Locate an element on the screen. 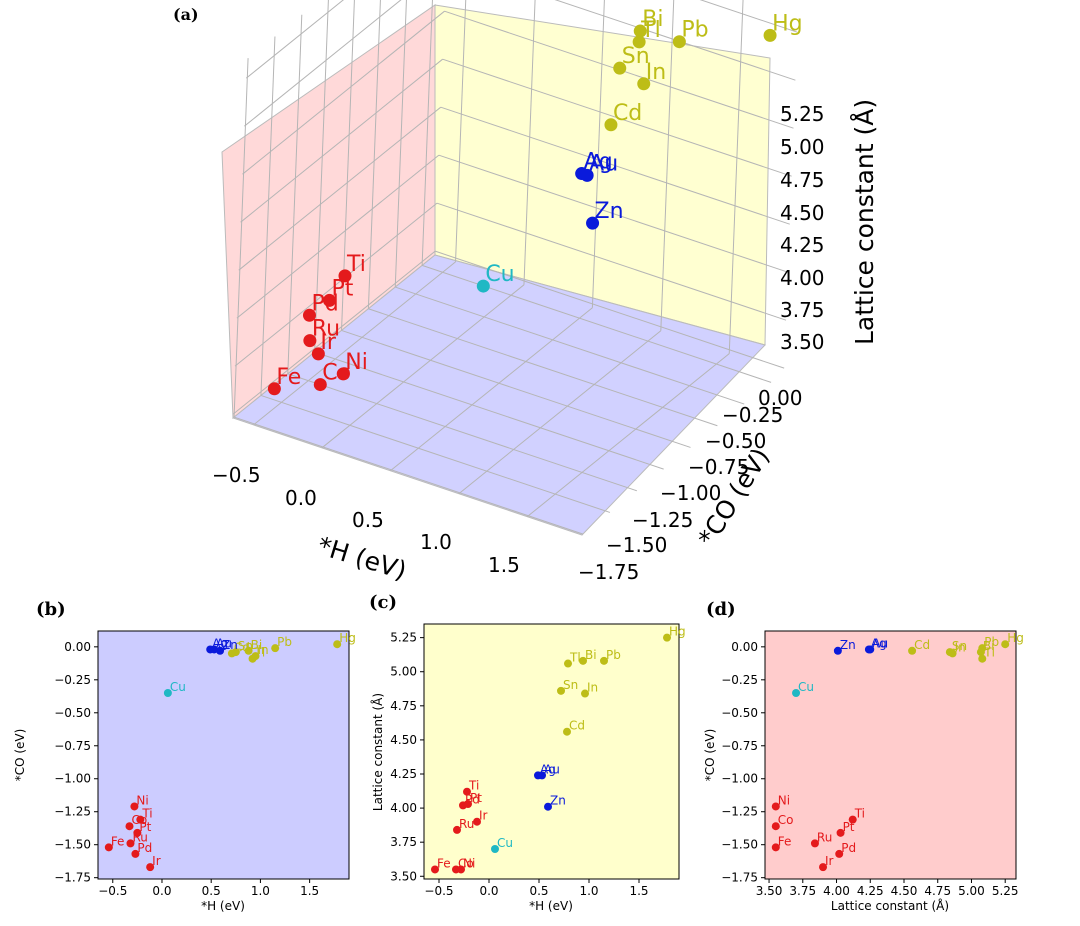 This screenshot has height=926, width=1080. b-ytick-label: −0.50 is located at coordinates (72, 713).